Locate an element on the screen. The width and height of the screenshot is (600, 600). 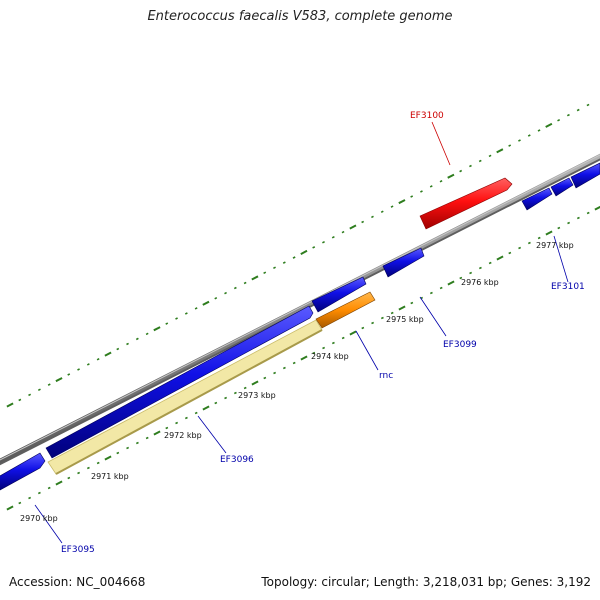
scale-label-2977: 2977 kbp is located at coordinates (555, 245).